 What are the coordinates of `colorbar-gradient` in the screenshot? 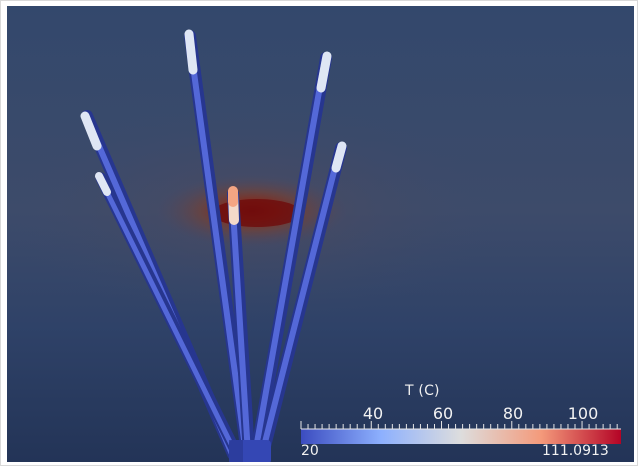 It's located at (461, 436).